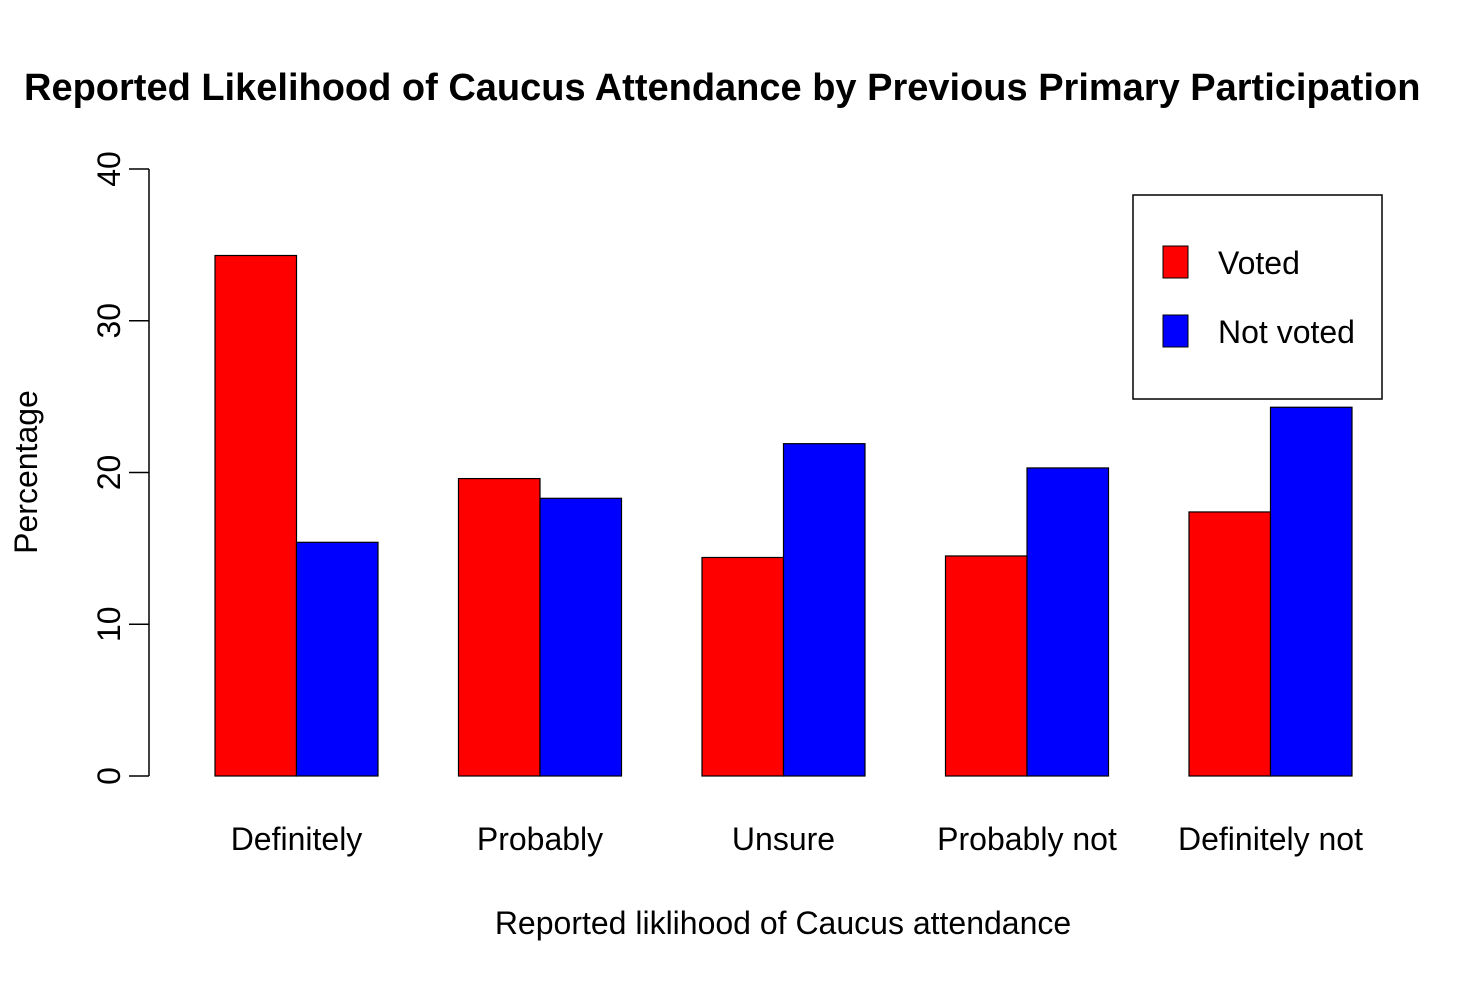 The height and width of the screenshot is (987, 1484). What do you see at coordinates (26, 472) in the screenshot?
I see `y-axis-label: Percentage` at bounding box center [26, 472].